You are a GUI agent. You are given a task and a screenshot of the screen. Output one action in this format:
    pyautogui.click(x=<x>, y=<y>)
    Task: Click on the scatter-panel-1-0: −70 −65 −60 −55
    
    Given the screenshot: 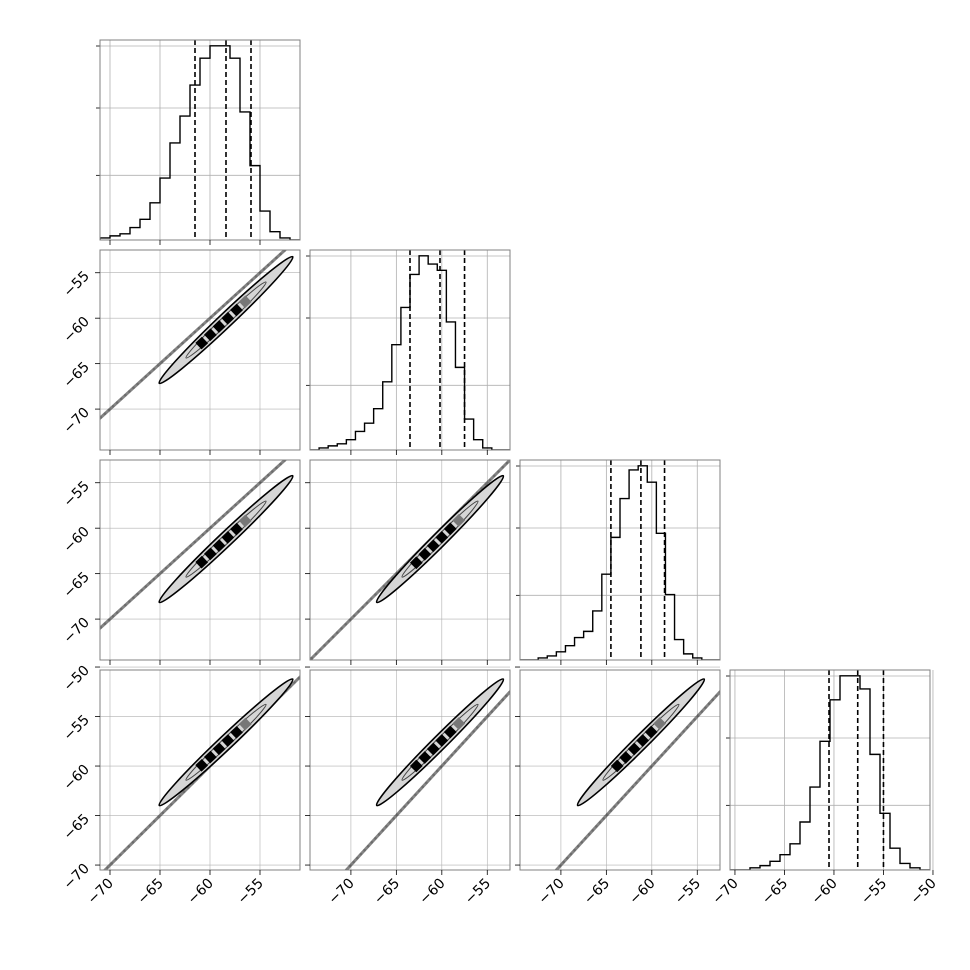 What is the action you would take?
    pyautogui.click(x=184, y=343)
    